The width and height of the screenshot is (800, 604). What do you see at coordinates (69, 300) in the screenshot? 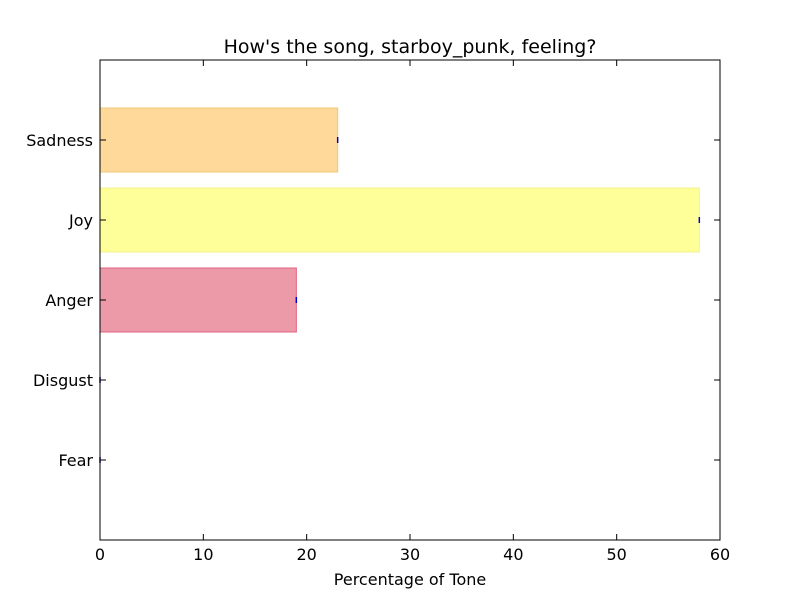
I see `y-tick-label-anger: Anger` at bounding box center [69, 300].